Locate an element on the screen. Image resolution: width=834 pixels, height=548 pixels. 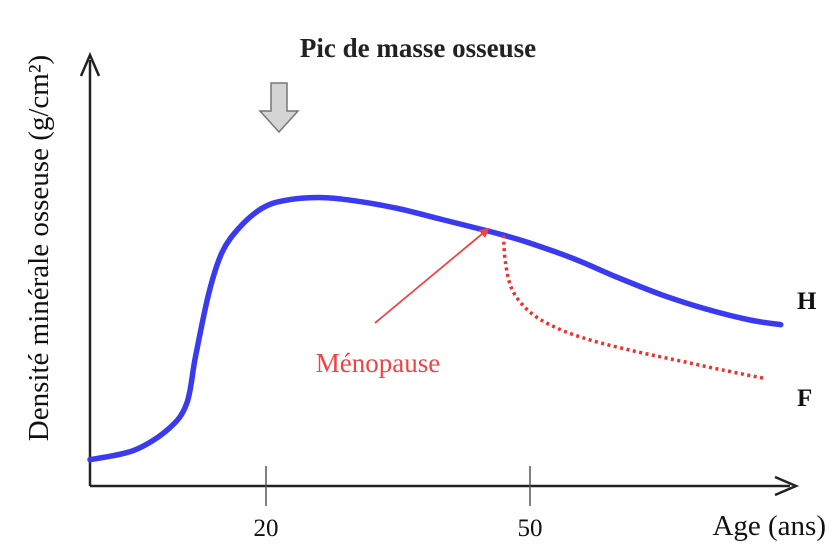
x-tick-group: 20 50 is located at coordinates (398, 504).